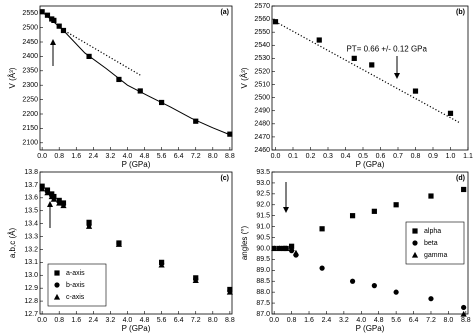 The height and width of the screenshot is (336, 474). I want to click on y-tick-label: 88.5, so click(263, 281).